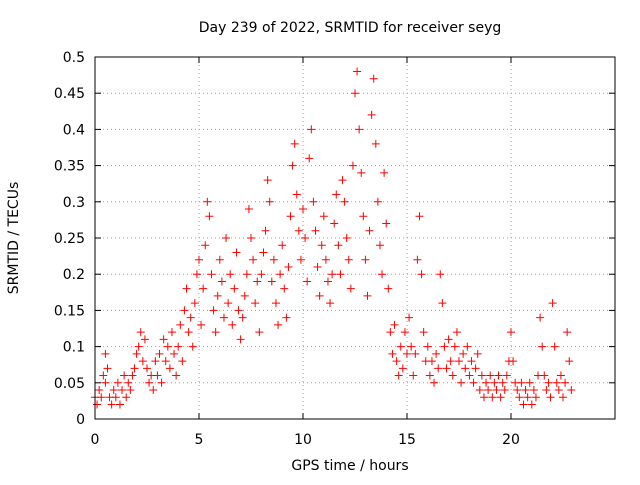 The image size is (640, 485). What do you see at coordinates (80, 420) in the screenshot?
I see `y-tick-label: 0` at bounding box center [80, 420].